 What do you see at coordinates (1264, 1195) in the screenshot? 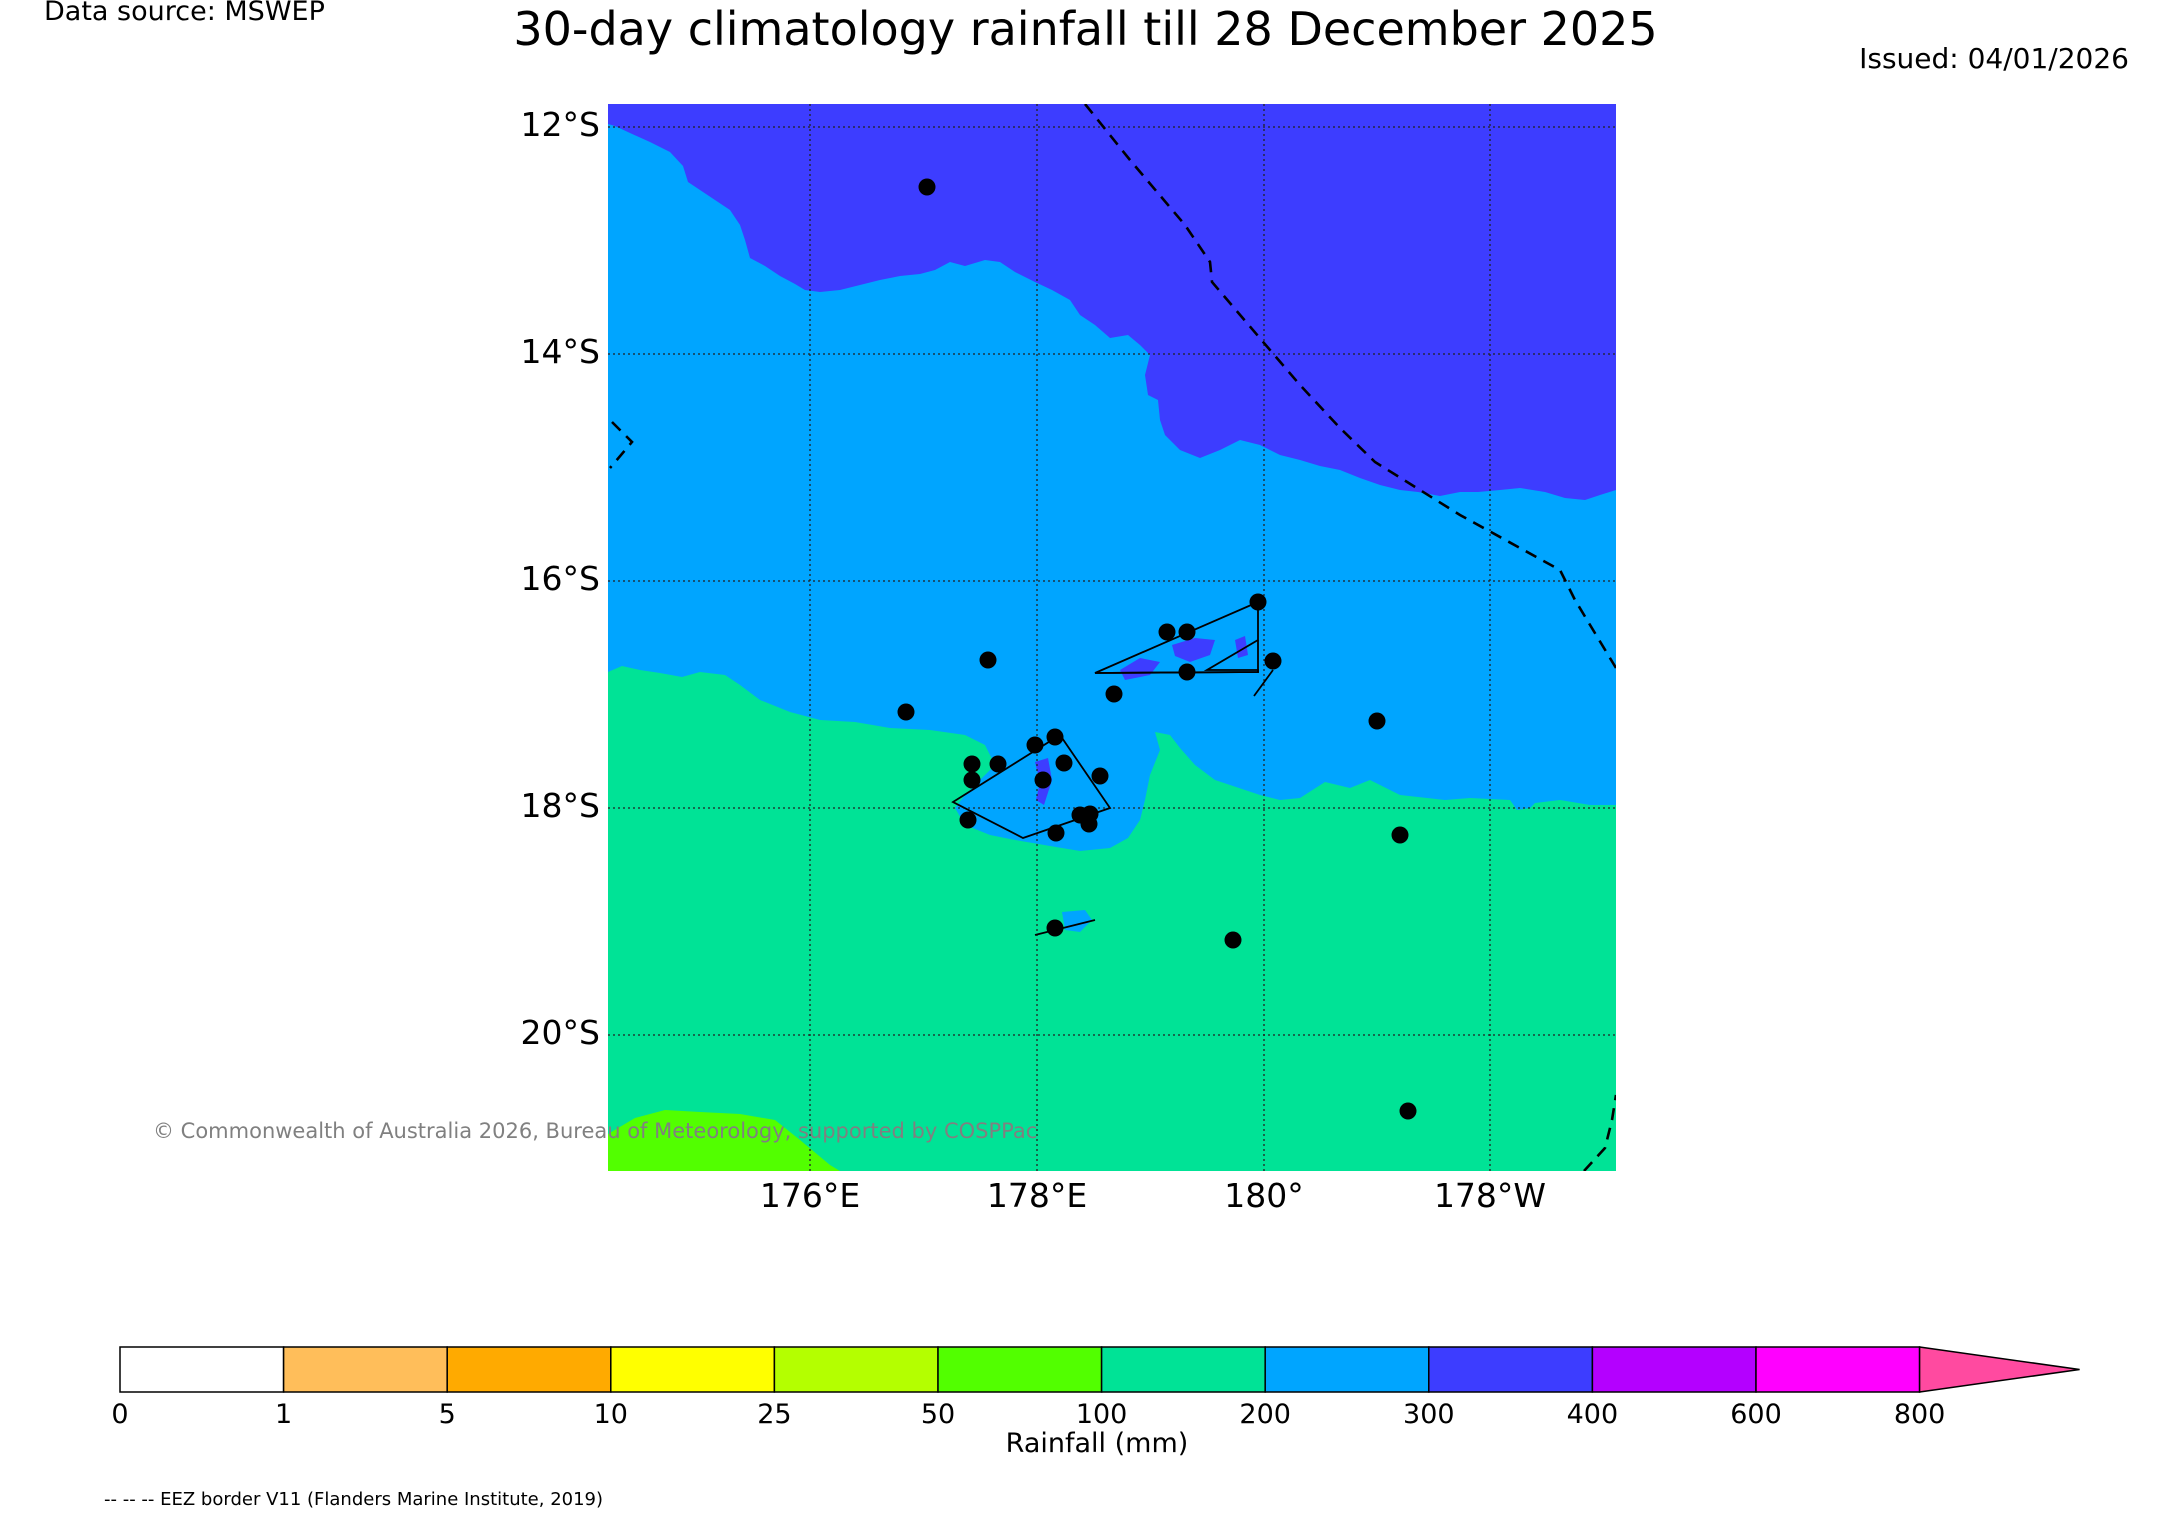
I see `lon-label-180: 180°` at bounding box center [1264, 1195].